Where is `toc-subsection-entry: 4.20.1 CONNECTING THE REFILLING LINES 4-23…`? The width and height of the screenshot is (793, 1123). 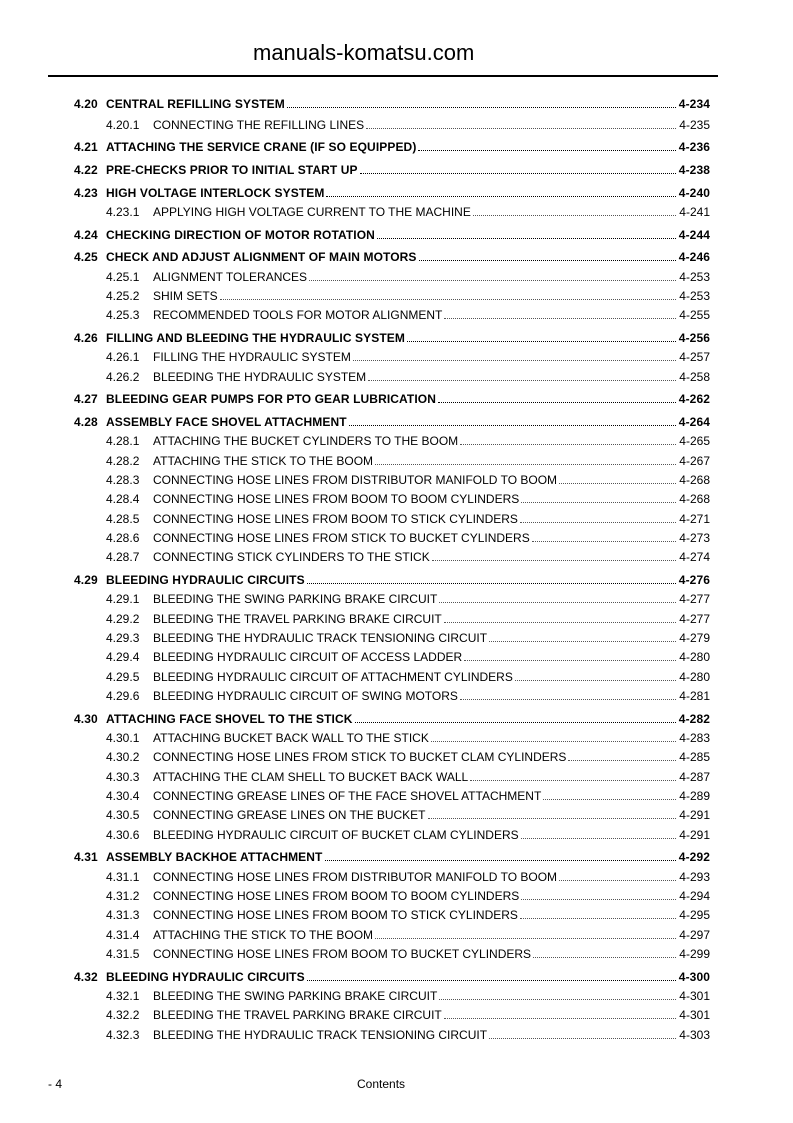 toc-subsection-entry: 4.20.1 CONNECTING THE REFILLING LINES 4-23… is located at coordinates (408, 124).